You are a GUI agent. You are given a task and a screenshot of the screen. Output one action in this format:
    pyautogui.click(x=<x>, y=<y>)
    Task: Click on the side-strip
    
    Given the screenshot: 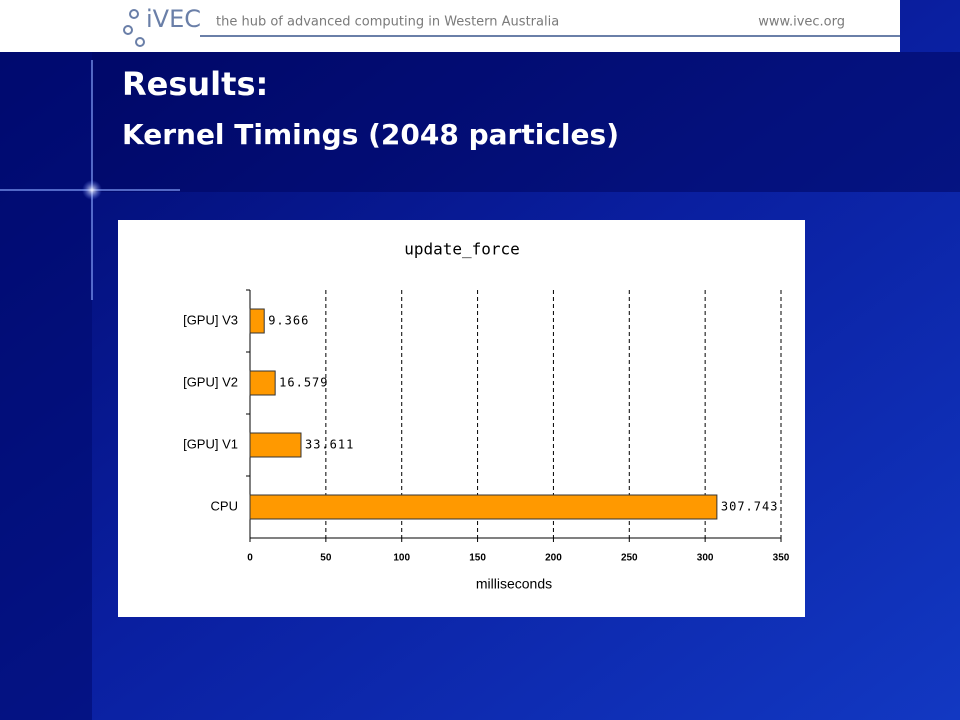 What is the action you would take?
    pyautogui.click(x=46, y=360)
    